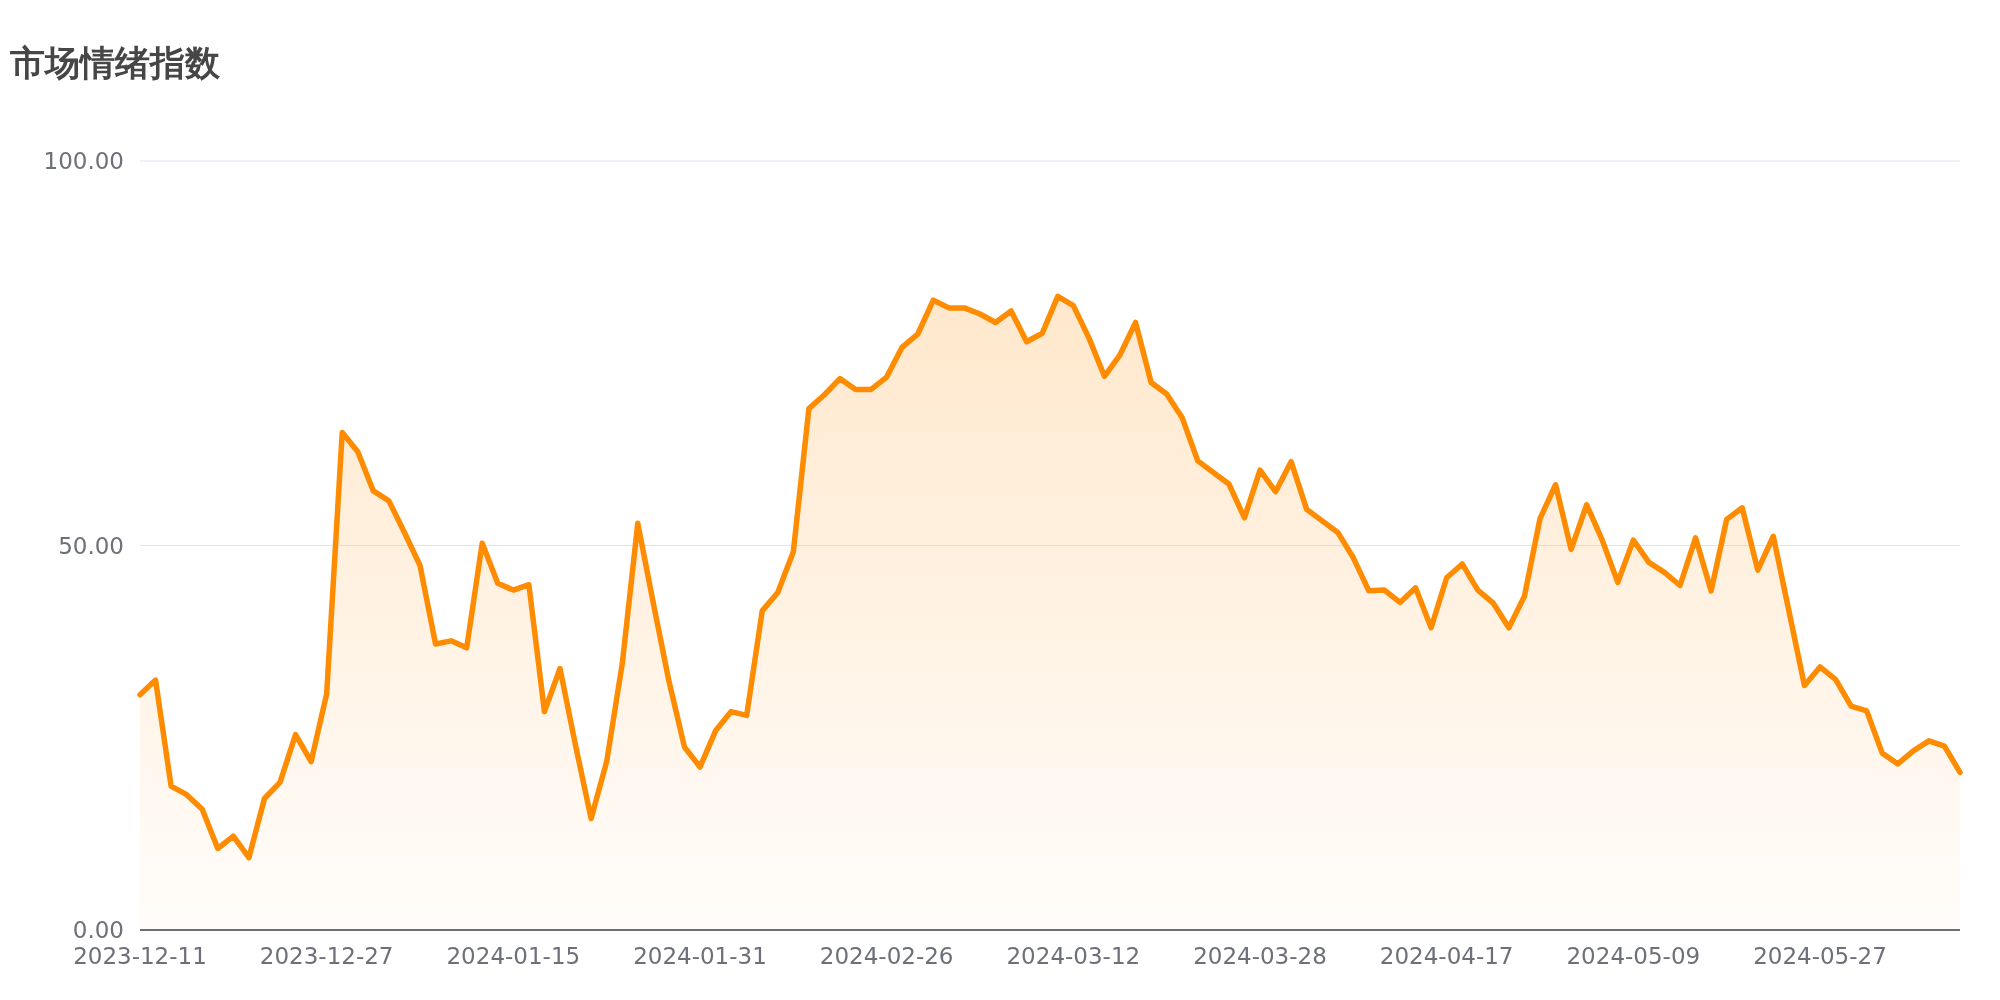 This screenshot has height=1000, width=2000. What do you see at coordinates (1820, 956) in the screenshot?
I see `x-tick-label: 2024-05-27` at bounding box center [1820, 956].